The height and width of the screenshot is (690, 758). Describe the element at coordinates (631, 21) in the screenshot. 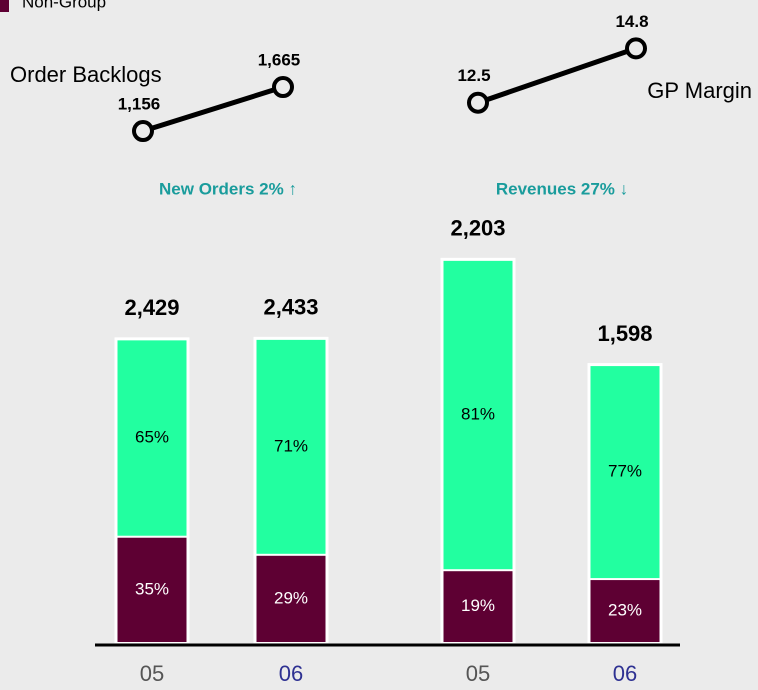

I see `value-label: 14.8` at that location.